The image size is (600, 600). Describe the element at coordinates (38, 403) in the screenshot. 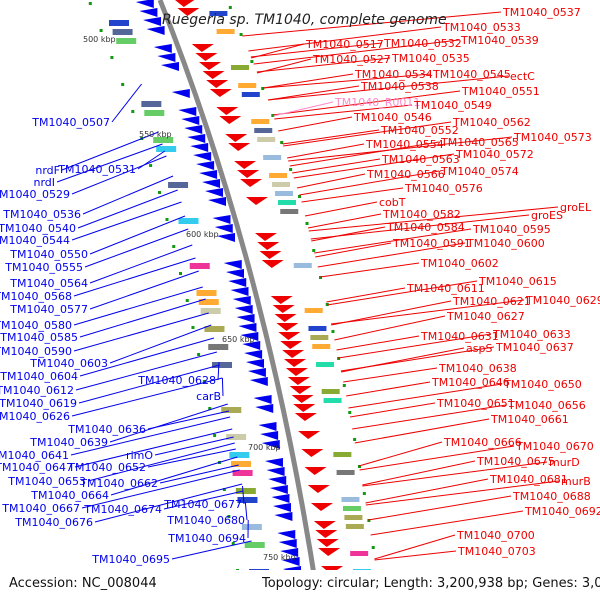

I see `gene-label-forward: TM1040_0619` at that location.